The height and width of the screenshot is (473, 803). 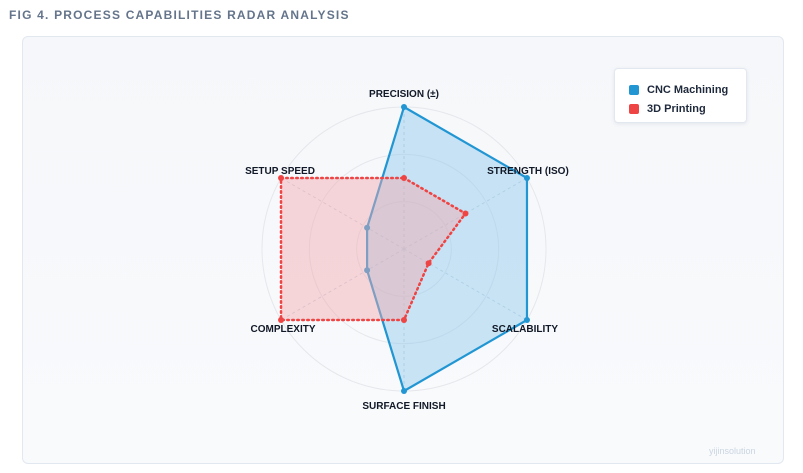 I want to click on legend-swatch-3d, so click(x=634, y=108).